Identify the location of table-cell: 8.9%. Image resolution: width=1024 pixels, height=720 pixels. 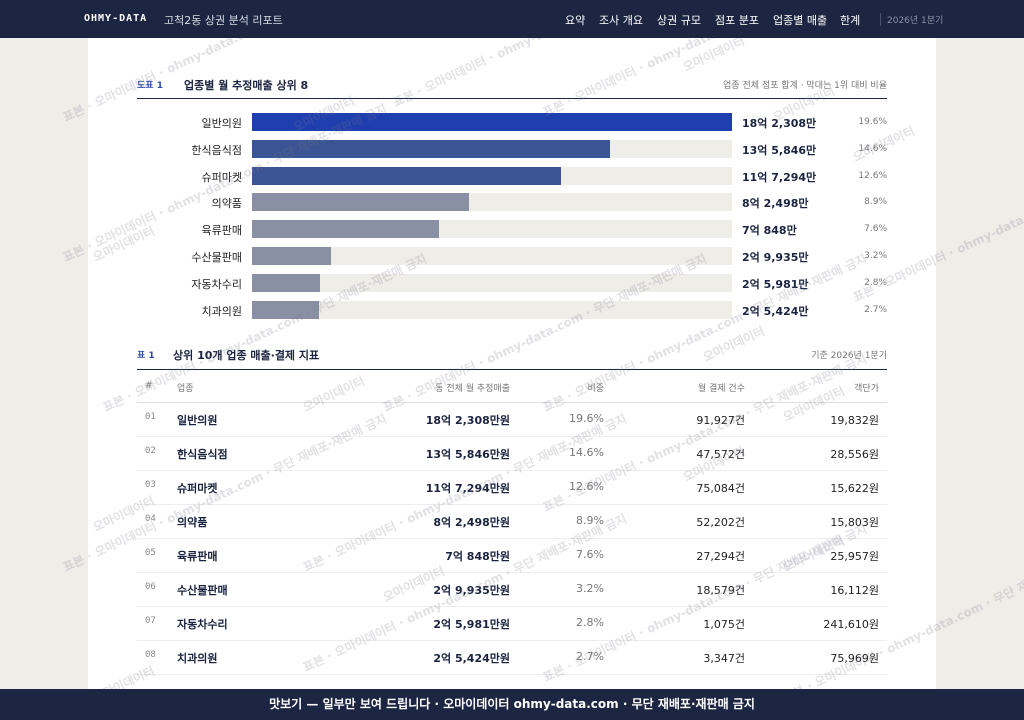
(590, 520).